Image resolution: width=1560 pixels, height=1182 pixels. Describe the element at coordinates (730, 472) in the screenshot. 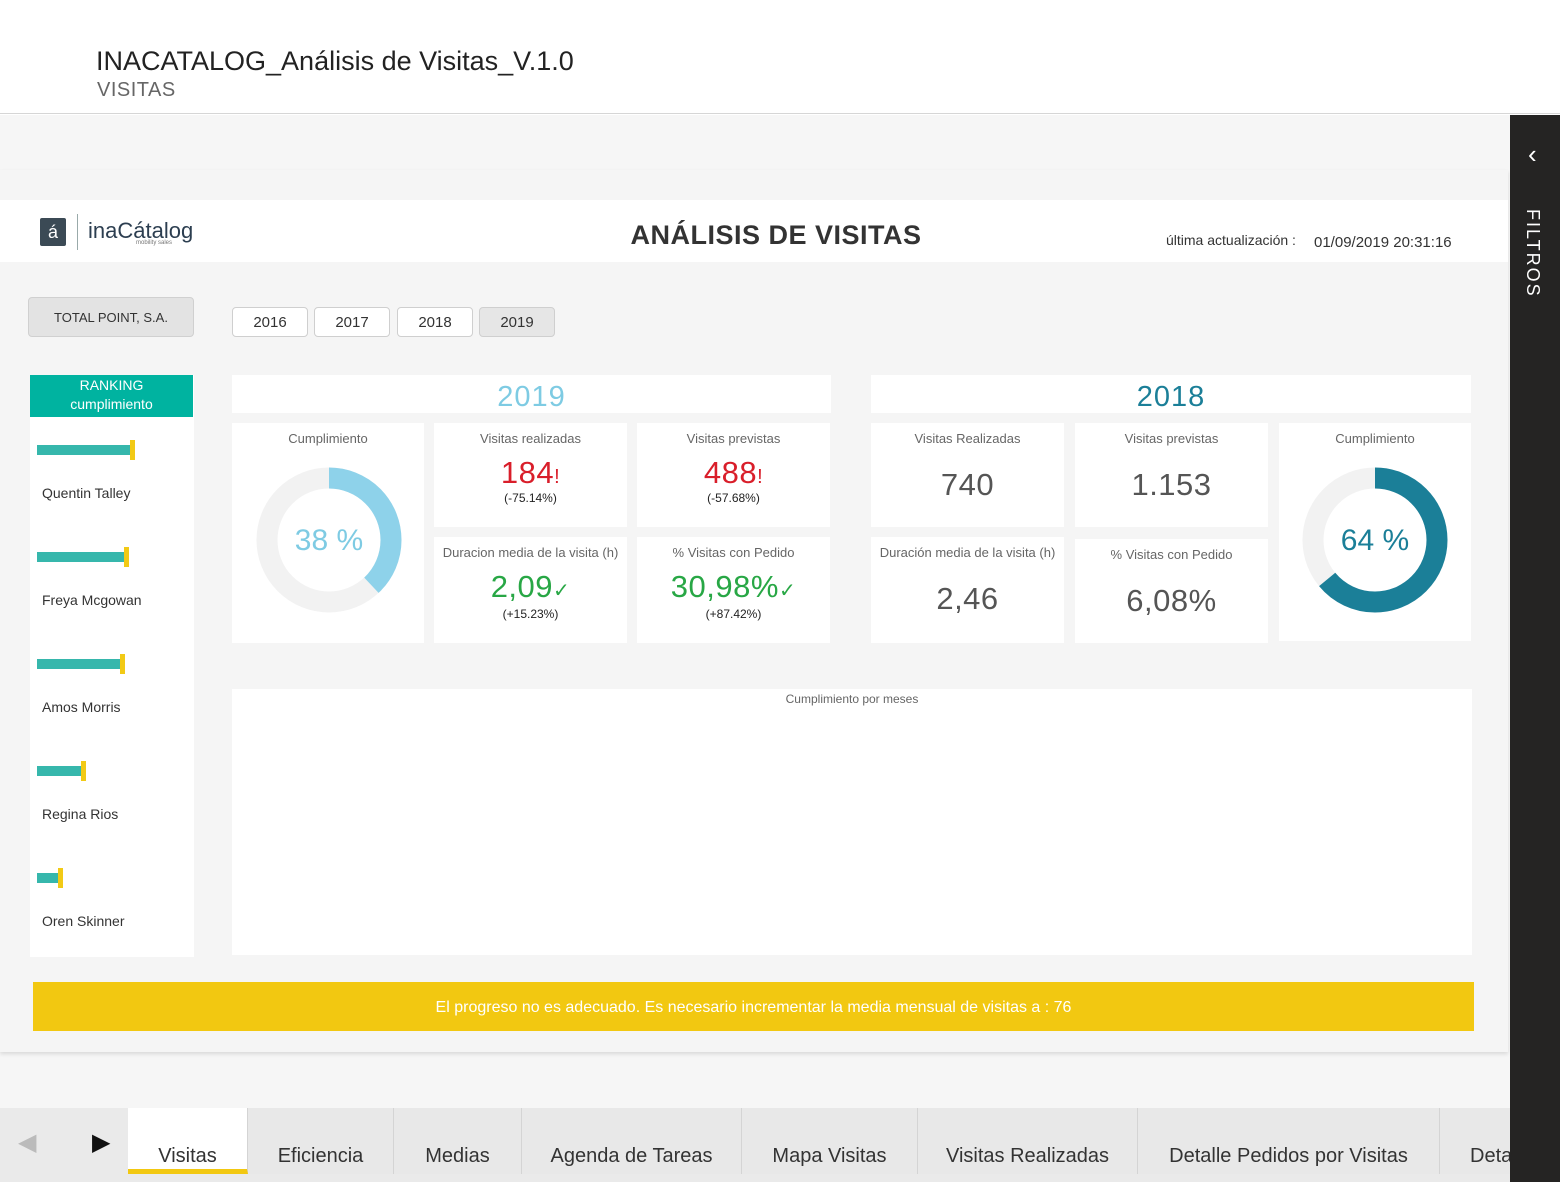

I see `kpi-value: 488` at that location.